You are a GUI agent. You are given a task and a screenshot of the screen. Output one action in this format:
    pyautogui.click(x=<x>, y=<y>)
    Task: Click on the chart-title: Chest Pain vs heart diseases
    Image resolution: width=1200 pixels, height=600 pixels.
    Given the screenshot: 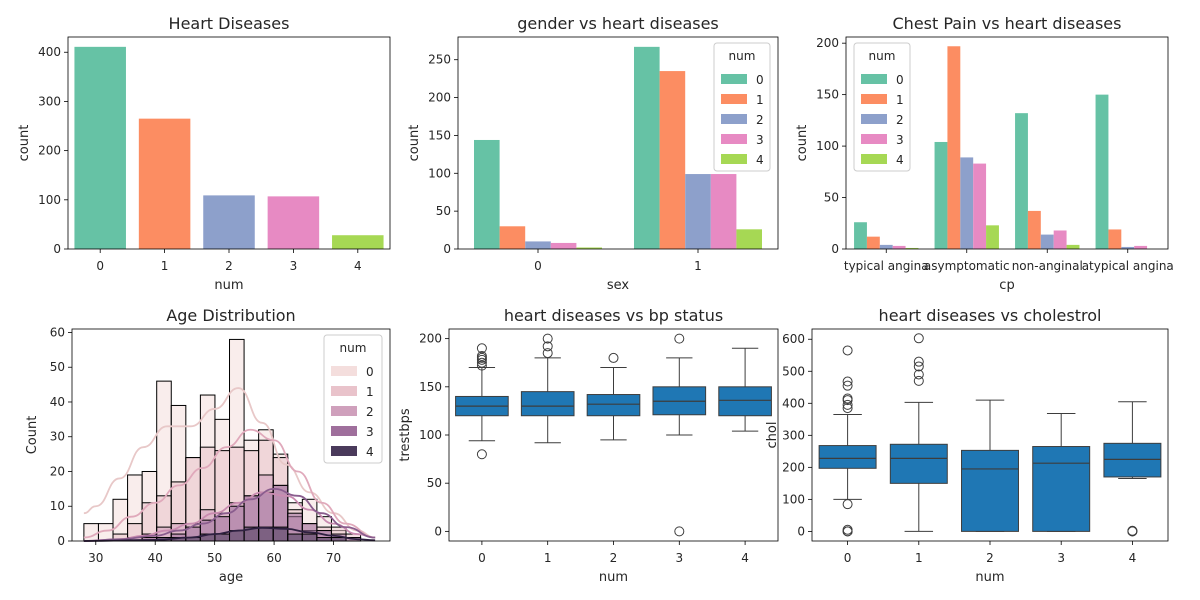 What is the action you would take?
    pyautogui.click(x=1007, y=23)
    